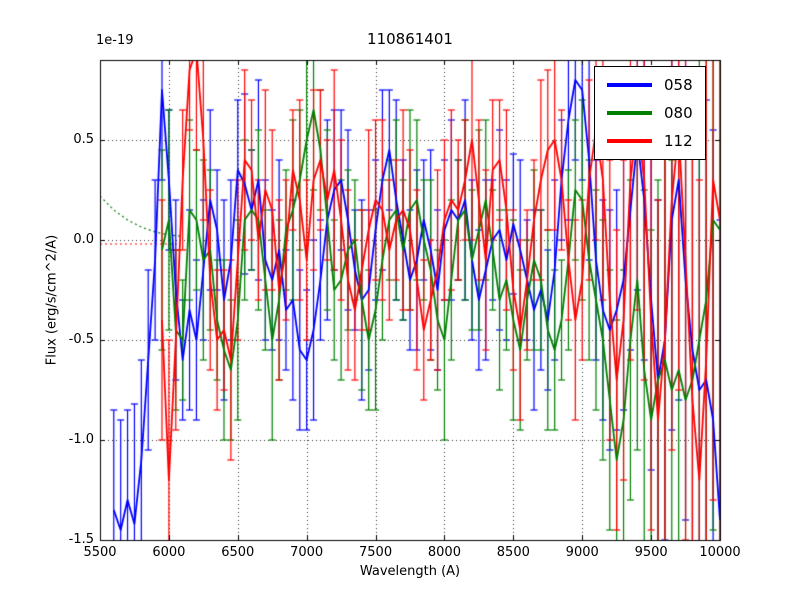 The image size is (800, 600). I want to click on x-tick-label: 10000, so click(720, 552).